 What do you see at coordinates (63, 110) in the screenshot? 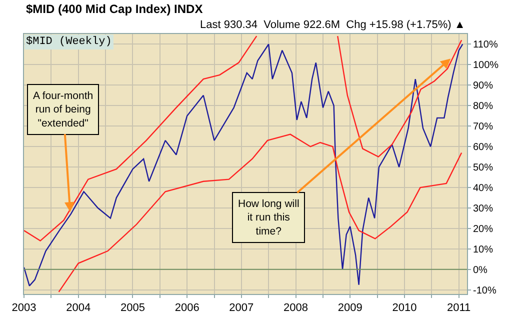
I see `annotation: A four-month run of being "extended"` at bounding box center [63, 110].